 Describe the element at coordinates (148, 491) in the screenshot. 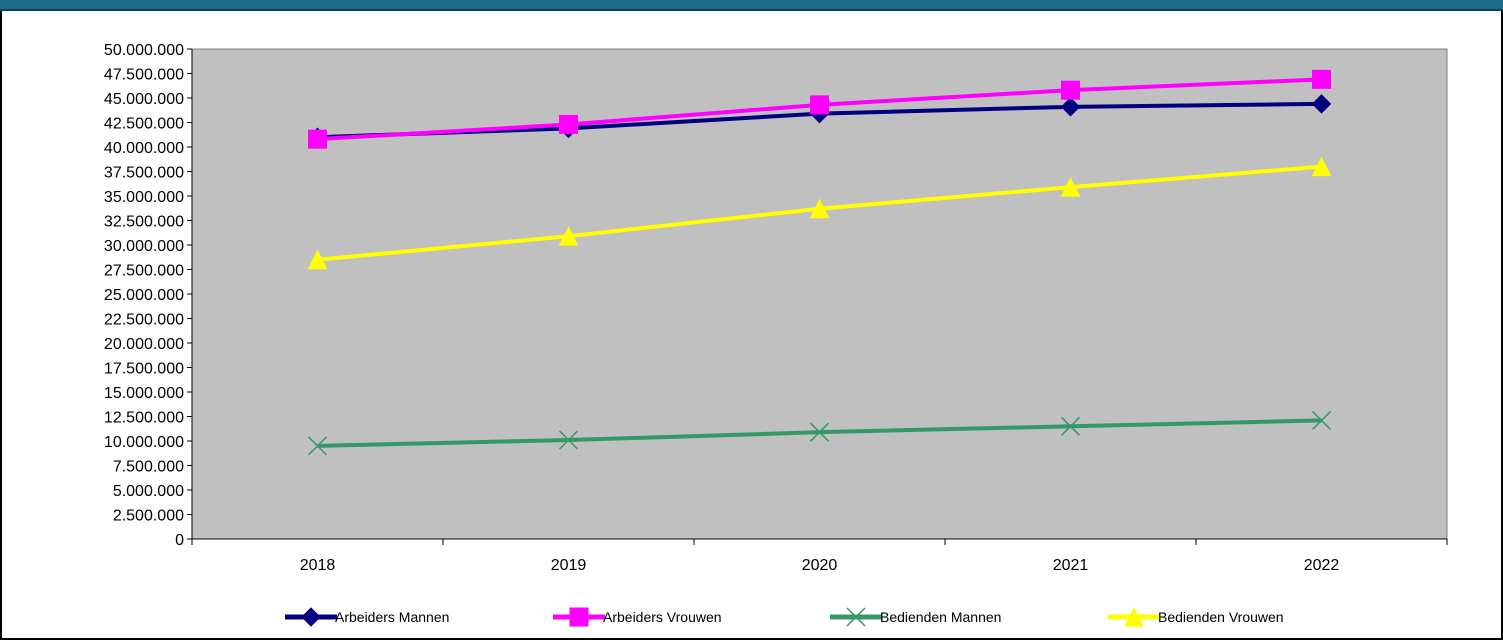

I see `y-tick-label: 5.000.000` at that location.